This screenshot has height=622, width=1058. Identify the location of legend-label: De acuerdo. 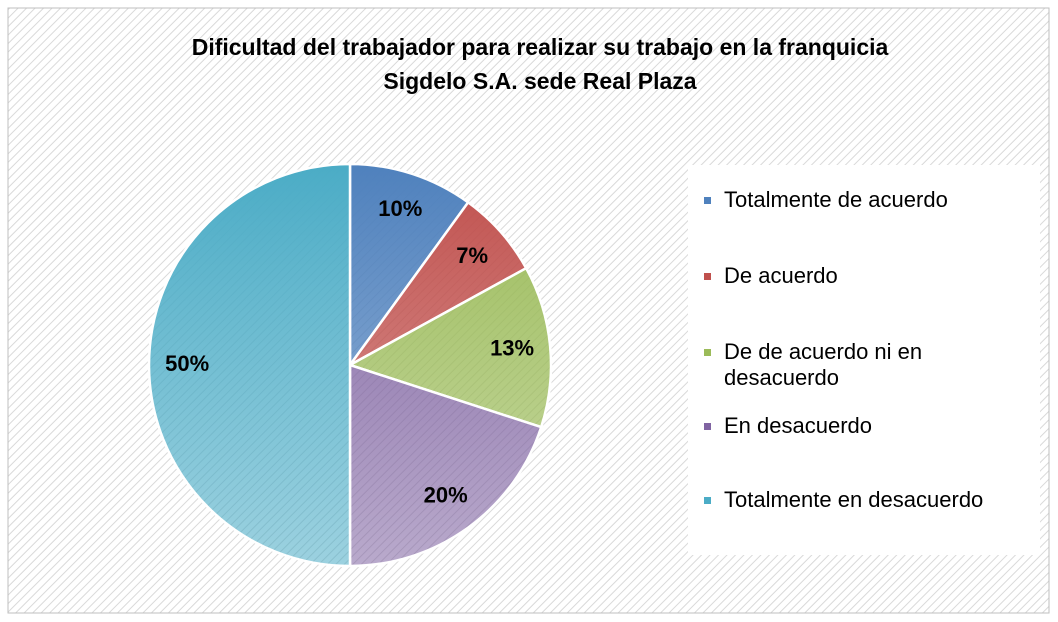
(781, 275).